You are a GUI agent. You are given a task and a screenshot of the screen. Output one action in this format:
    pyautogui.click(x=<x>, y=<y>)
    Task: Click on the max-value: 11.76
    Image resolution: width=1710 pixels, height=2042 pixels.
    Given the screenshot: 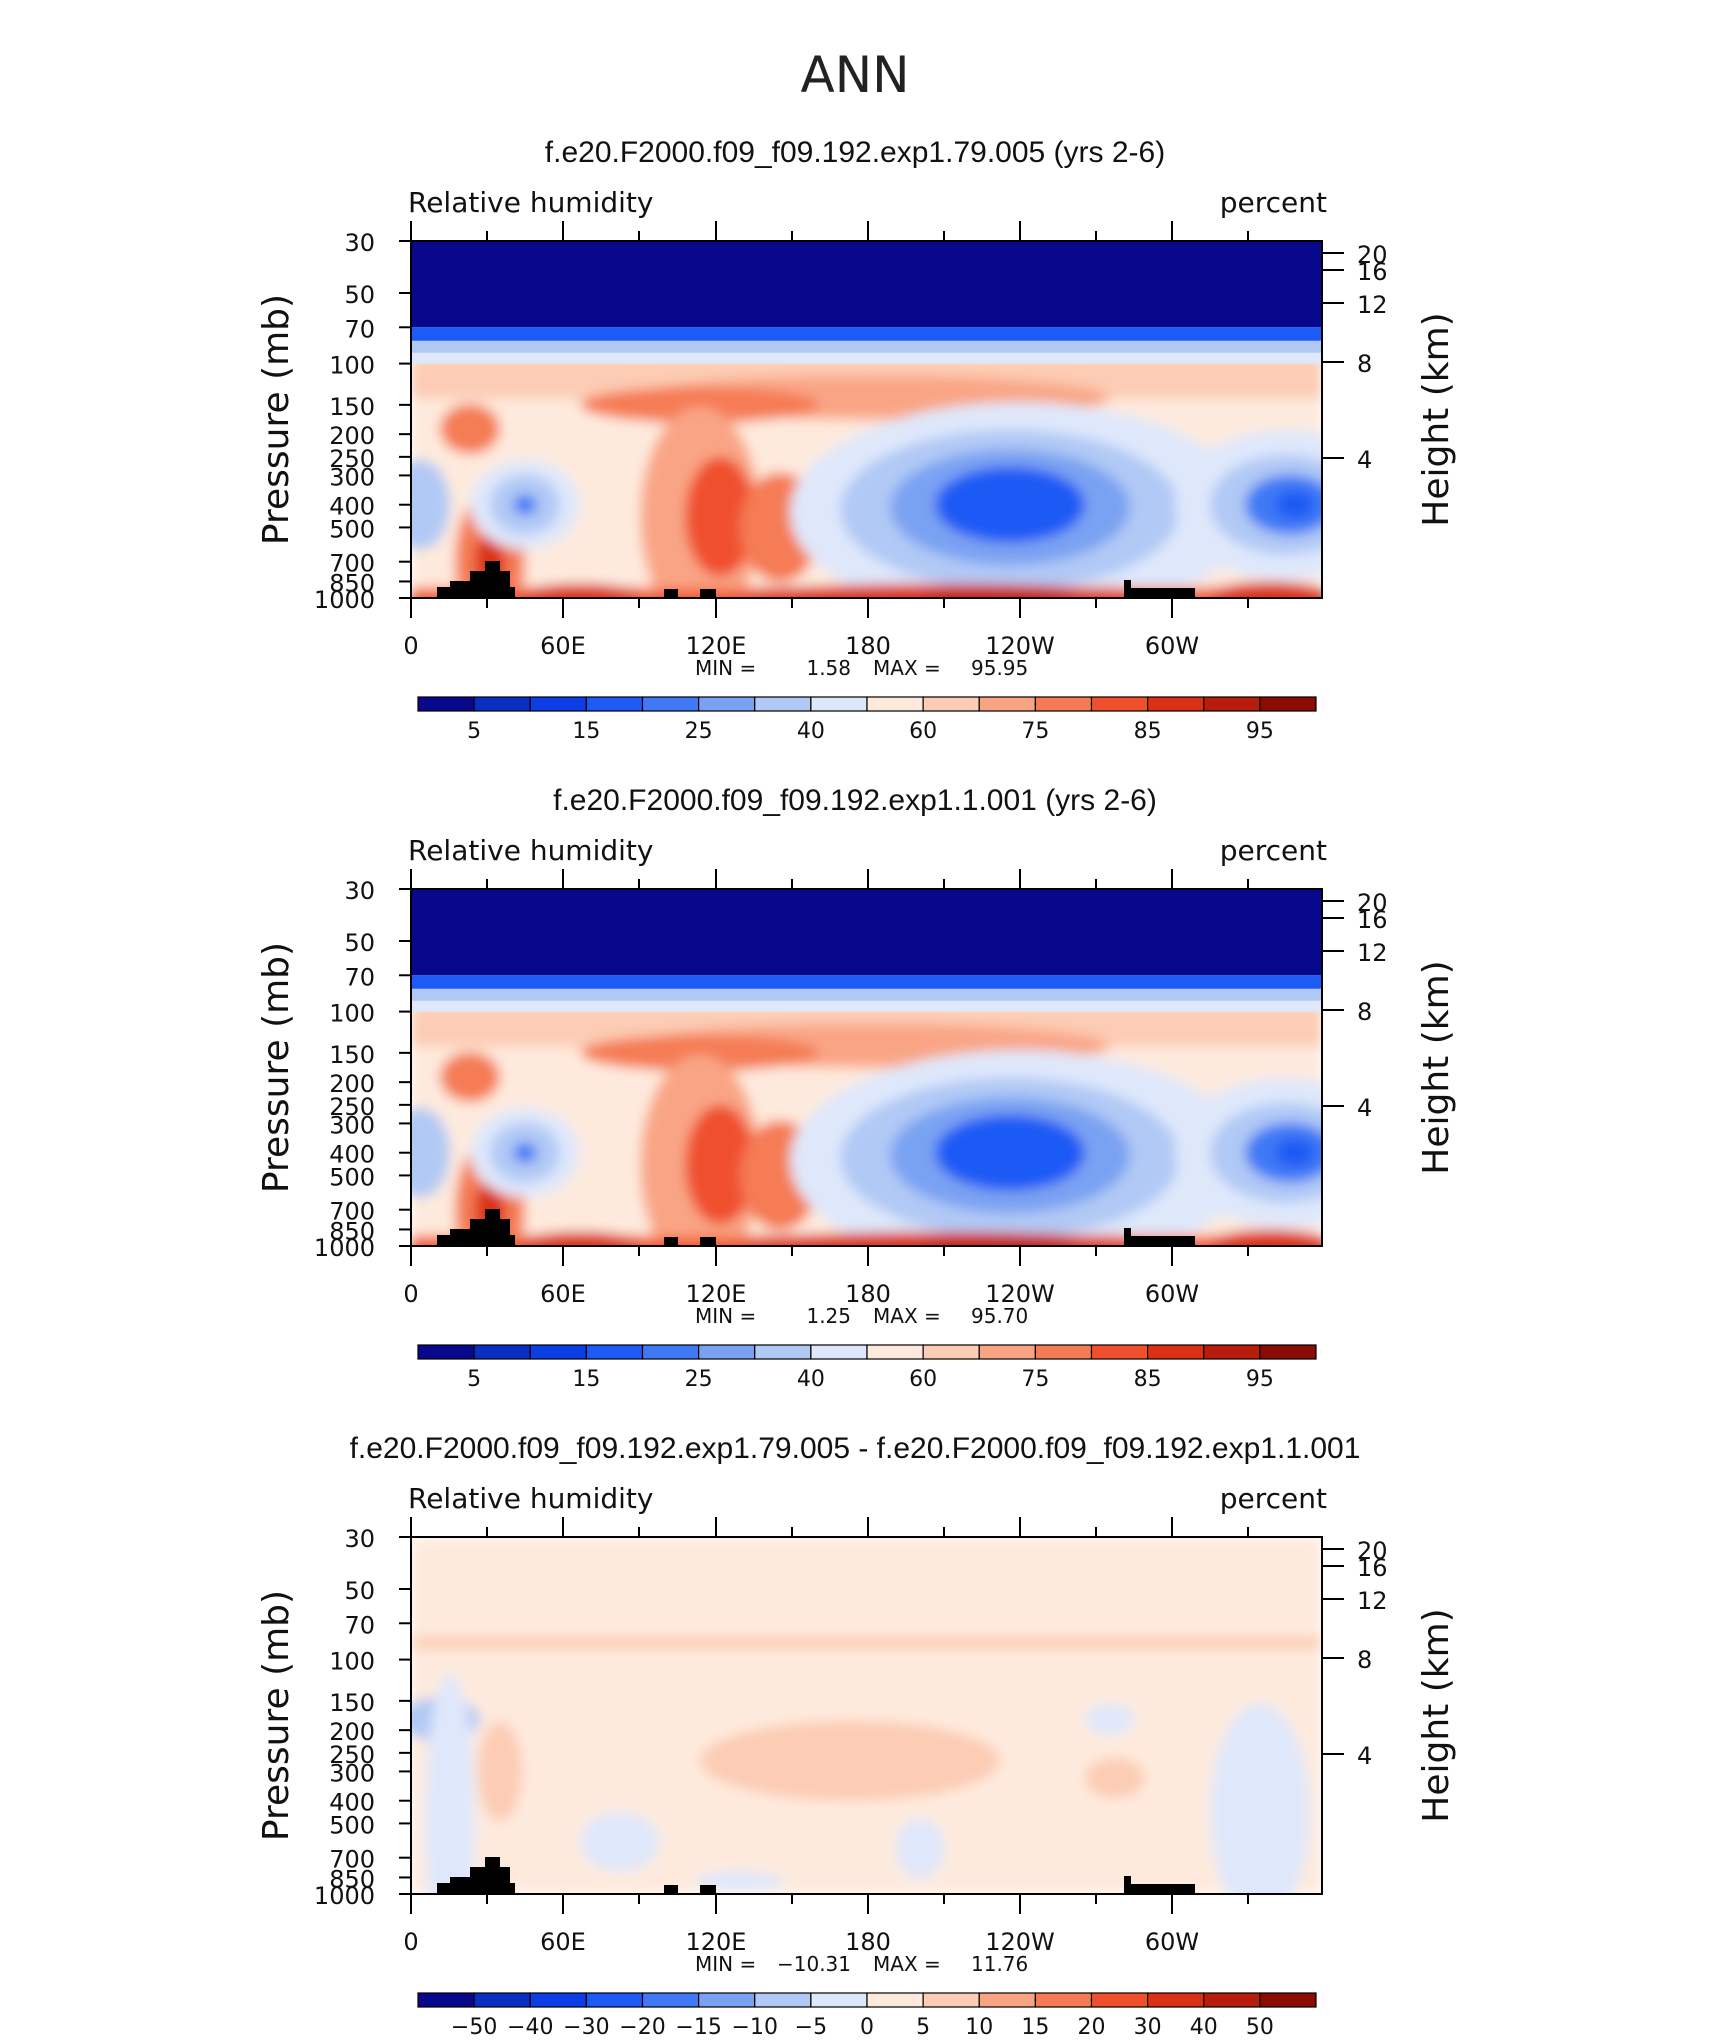 What is the action you would take?
    pyautogui.click(x=999, y=1964)
    